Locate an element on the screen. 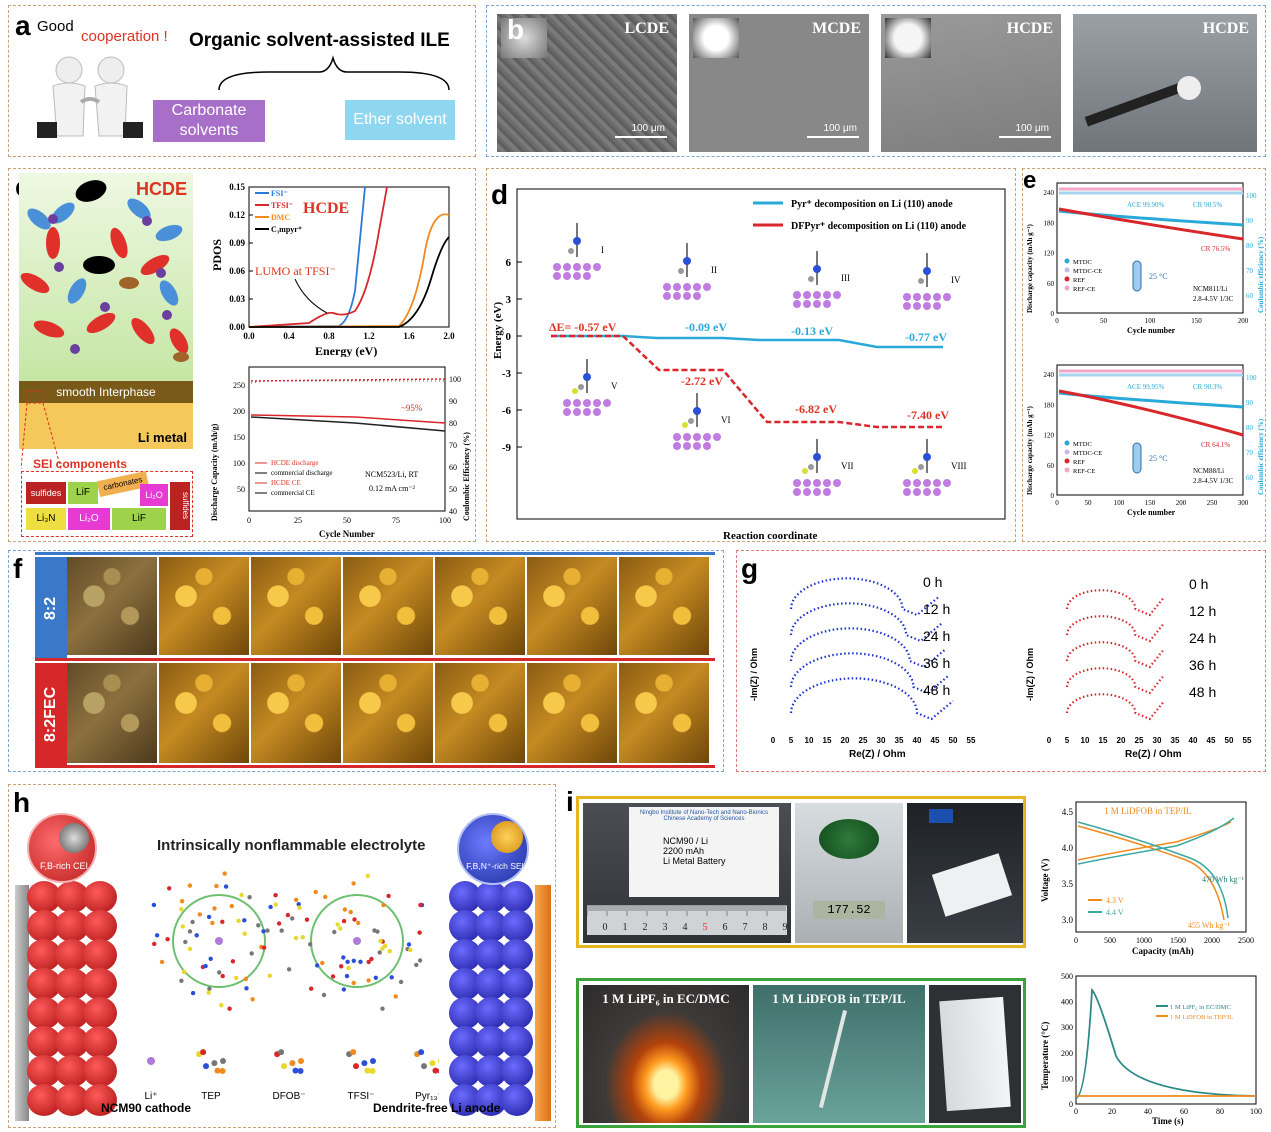 Image resolution: width=1271 pixels, height=1132 pixels. capacity-ytick-top-0: 0 is located at coordinates (1053, 314).